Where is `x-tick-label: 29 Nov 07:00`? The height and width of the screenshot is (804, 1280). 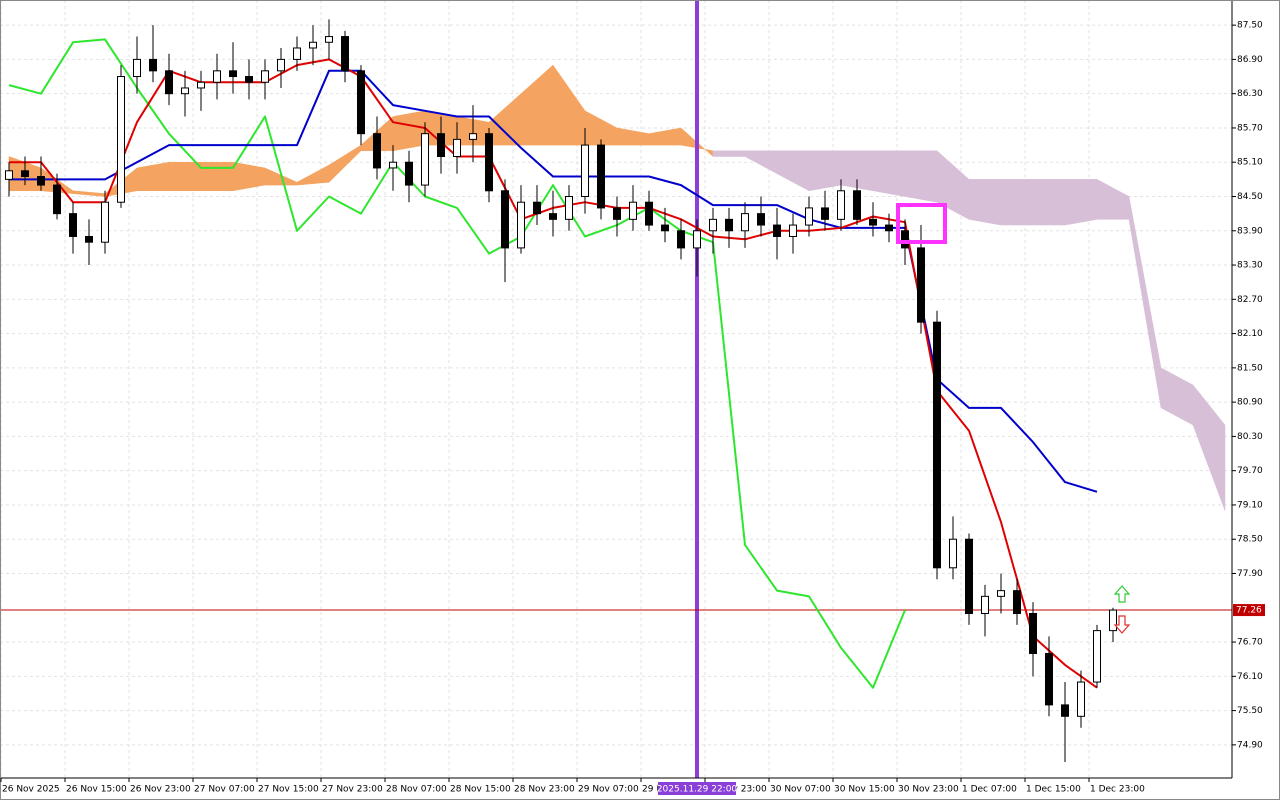 x-tick-label: 29 Nov 07:00 is located at coordinates (608, 790).